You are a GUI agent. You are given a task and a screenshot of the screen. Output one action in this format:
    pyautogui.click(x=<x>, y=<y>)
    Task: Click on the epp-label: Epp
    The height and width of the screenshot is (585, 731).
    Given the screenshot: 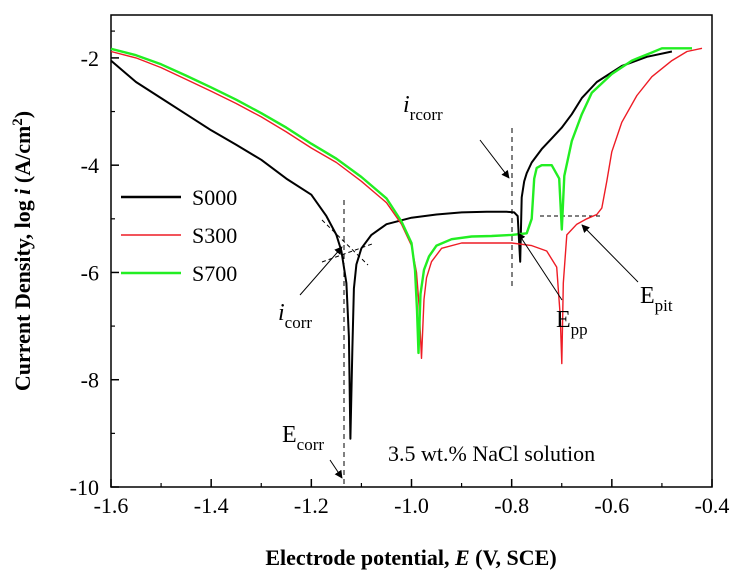 What is the action you would take?
    pyautogui.click(x=572, y=323)
    